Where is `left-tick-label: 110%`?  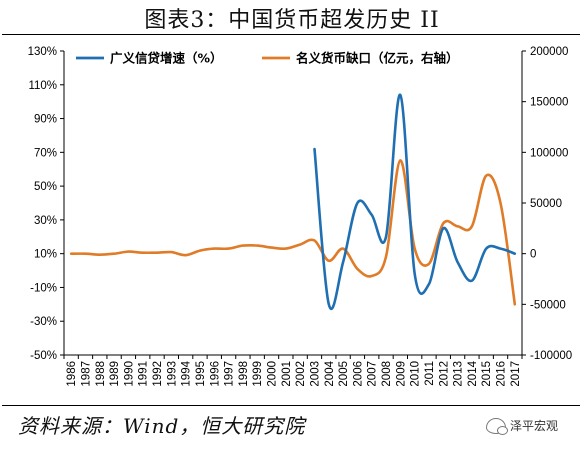
left-tick-label: 110% is located at coordinates (42, 86).